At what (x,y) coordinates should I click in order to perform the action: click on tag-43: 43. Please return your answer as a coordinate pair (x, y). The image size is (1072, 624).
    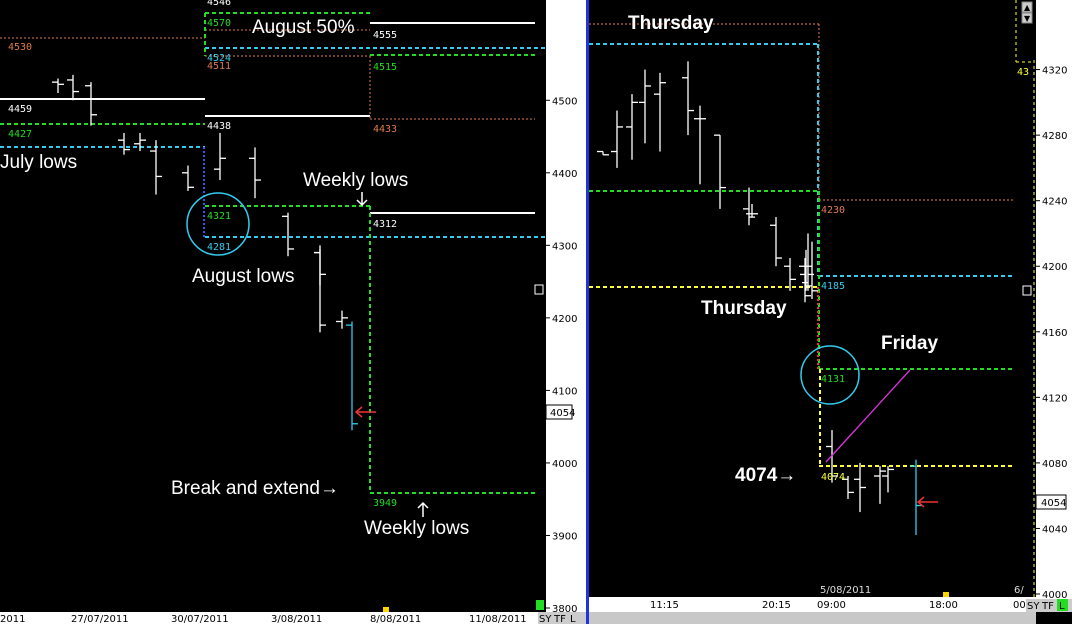
    Looking at the image, I should click on (1023, 72).